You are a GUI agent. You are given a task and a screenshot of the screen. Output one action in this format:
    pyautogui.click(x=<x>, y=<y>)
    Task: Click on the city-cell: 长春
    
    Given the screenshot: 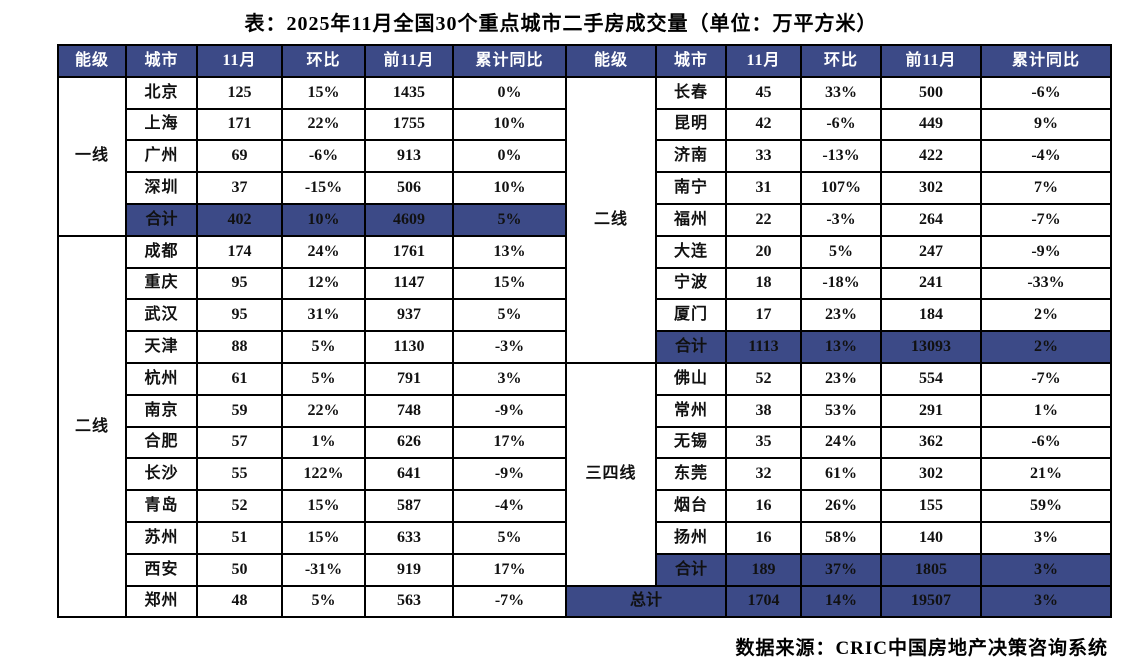 What is the action you would take?
    pyautogui.click(x=691, y=92)
    